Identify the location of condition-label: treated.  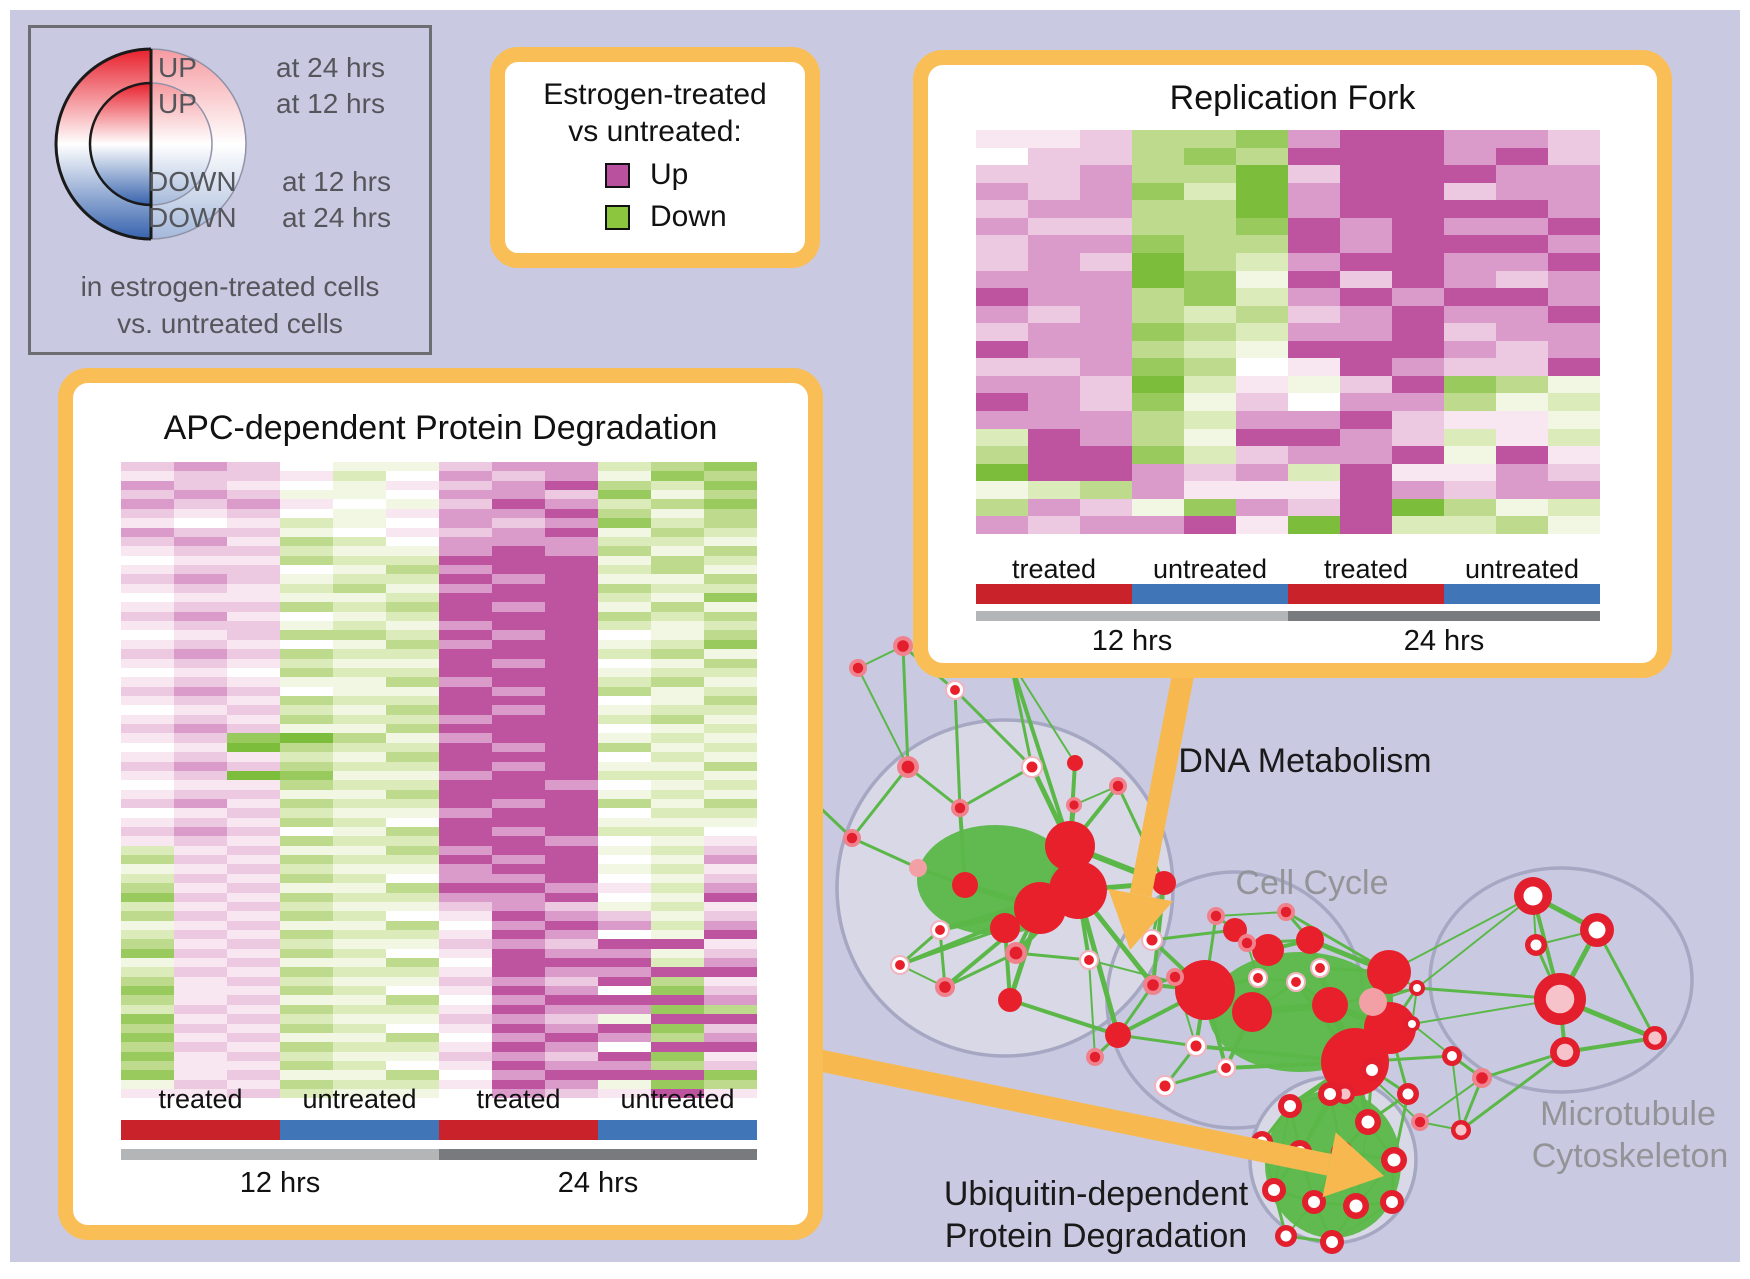
(1366, 568).